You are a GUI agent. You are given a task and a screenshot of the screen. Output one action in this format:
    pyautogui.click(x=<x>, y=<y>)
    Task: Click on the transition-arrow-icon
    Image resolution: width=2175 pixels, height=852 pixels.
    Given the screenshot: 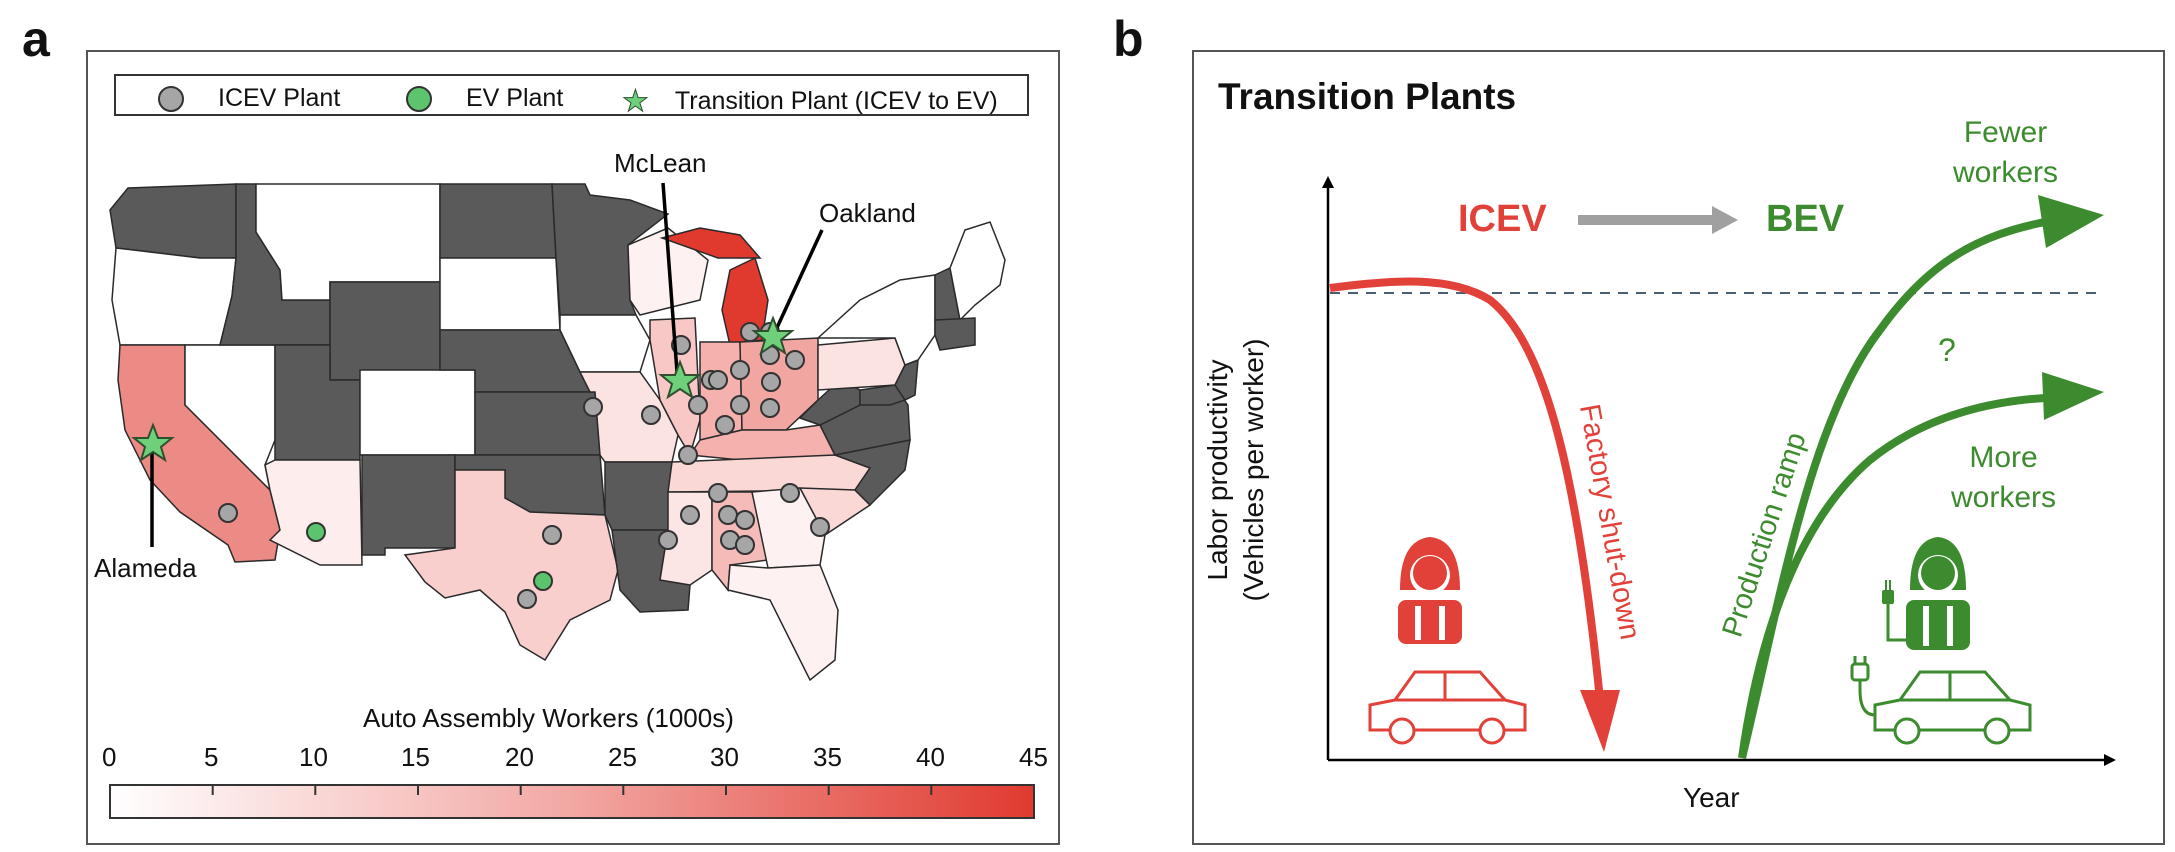 What is the action you would take?
    pyautogui.click(x=1725, y=220)
    